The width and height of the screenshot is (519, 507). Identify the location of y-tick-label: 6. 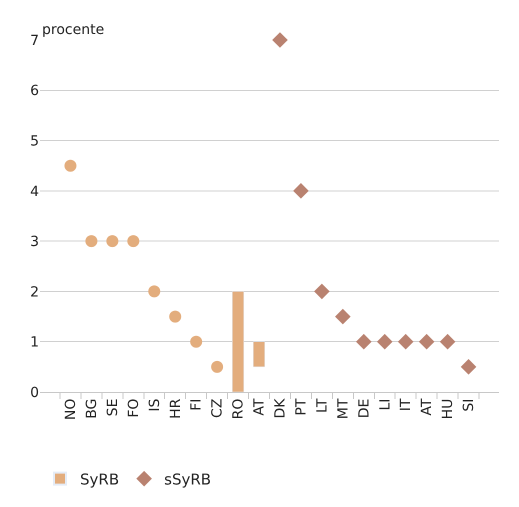
(35, 91).